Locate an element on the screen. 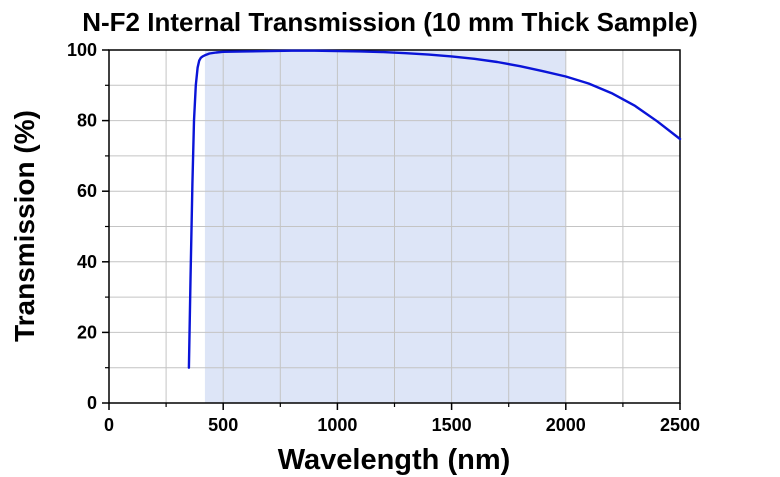 The image size is (780, 477). x-tick-label: 0 is located at coordinates (109, 425).